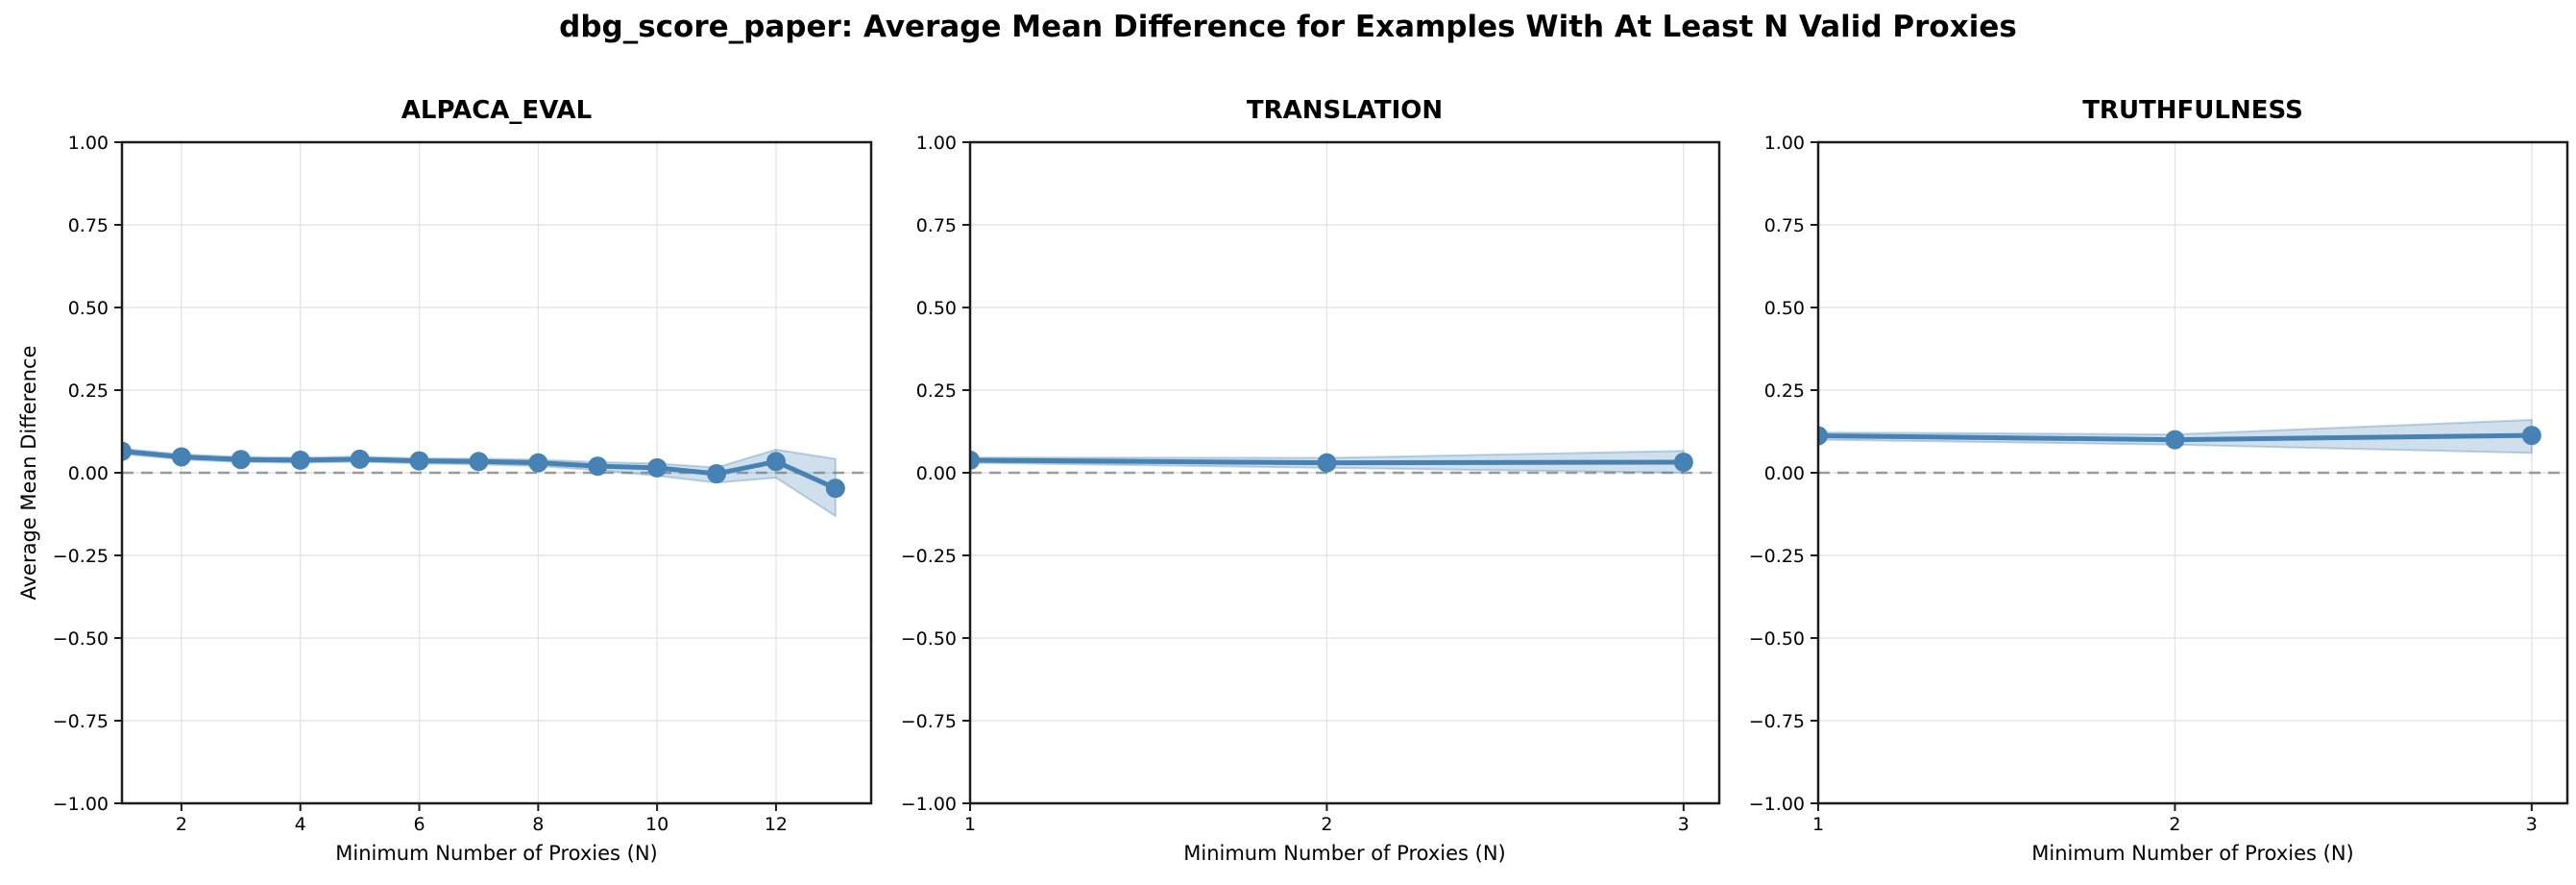  Describe the element at coordinates (300, 824) in the screenshot. I see `x-tick-label: 4` at that location.